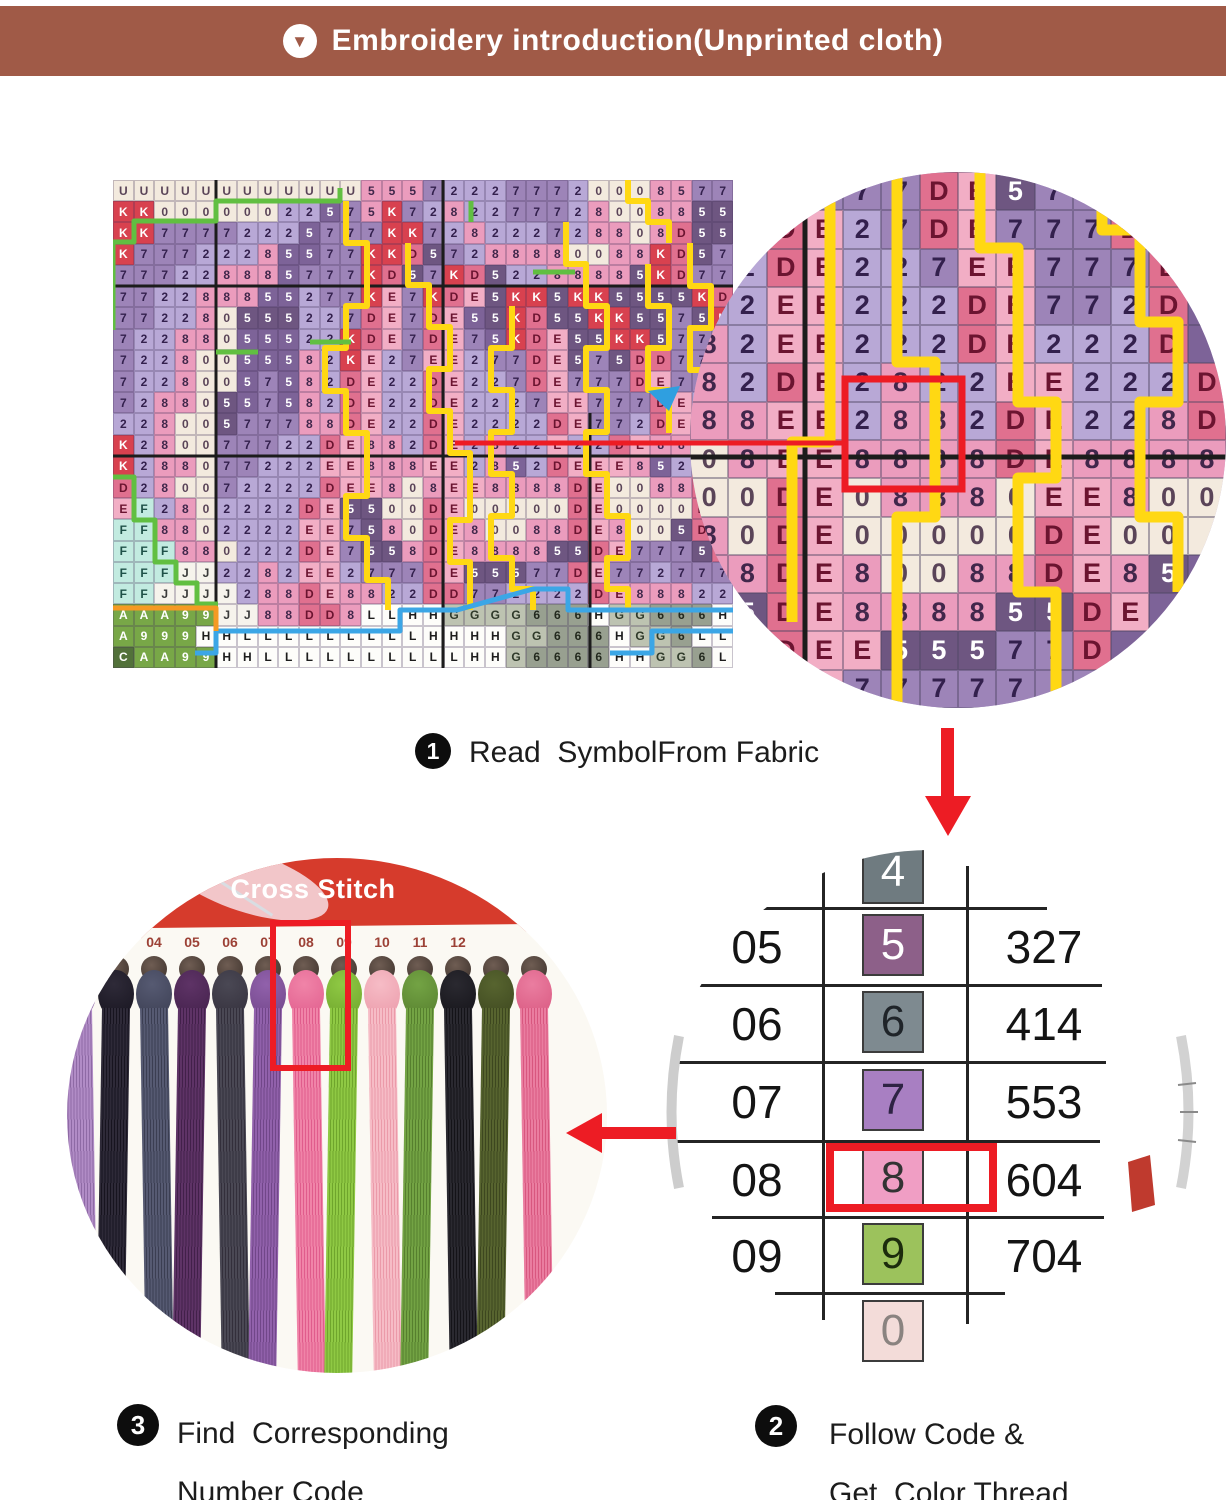 Image resolution: width=1226 pixels, height=1500 pixels. Describe the element at coordinates (967, 1095) in the screenshot. I see `table-line` at that location.